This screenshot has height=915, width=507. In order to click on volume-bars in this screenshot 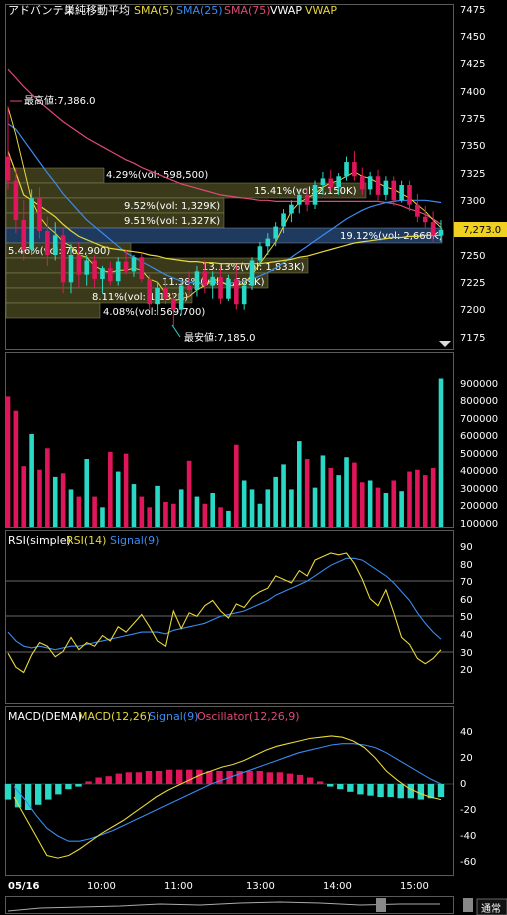, I will do `click(224, 452)`.